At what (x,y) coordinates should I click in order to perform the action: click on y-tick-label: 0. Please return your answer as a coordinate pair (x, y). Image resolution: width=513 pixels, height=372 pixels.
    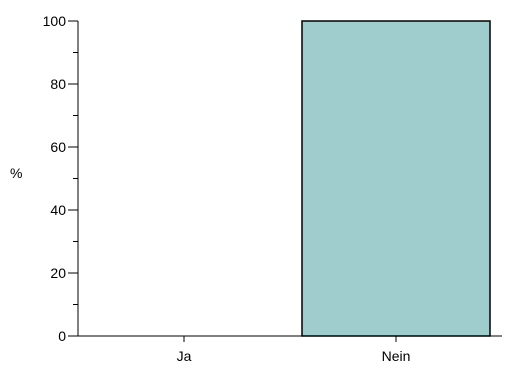
    Looking at the image, I should click on (62, 336).